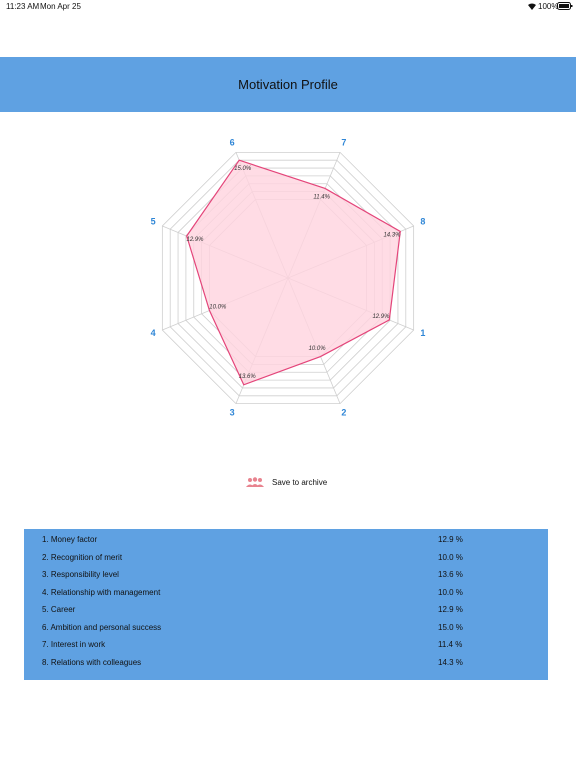 The image size is (576, 768). Describe the element at coordinates (82, 557) in the screenshot. I see `factor-name: 2. Recognition of merit` at that location.